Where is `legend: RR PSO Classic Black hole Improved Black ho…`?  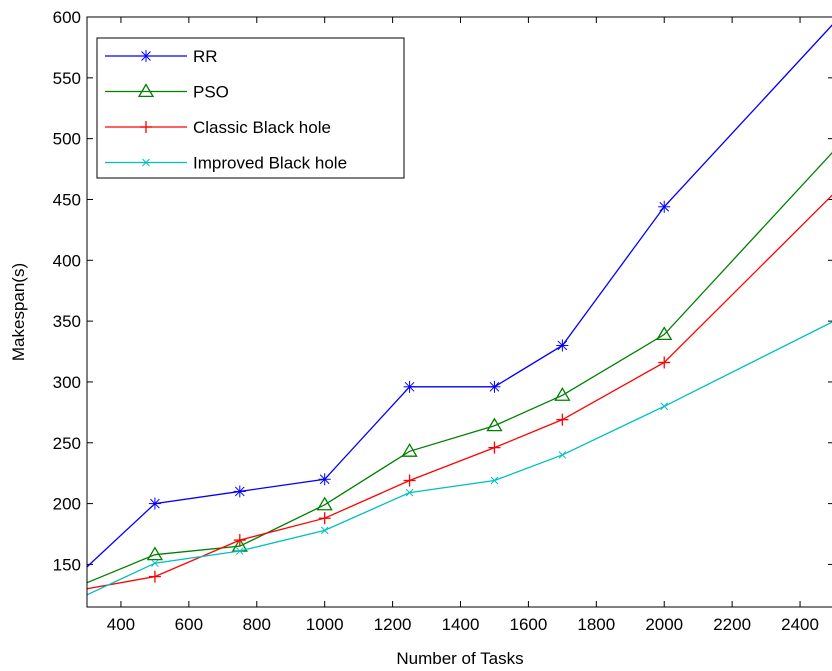
legend: RR PSO Classic Black hole Improved Black ho… is located at coordinates (250, 108).